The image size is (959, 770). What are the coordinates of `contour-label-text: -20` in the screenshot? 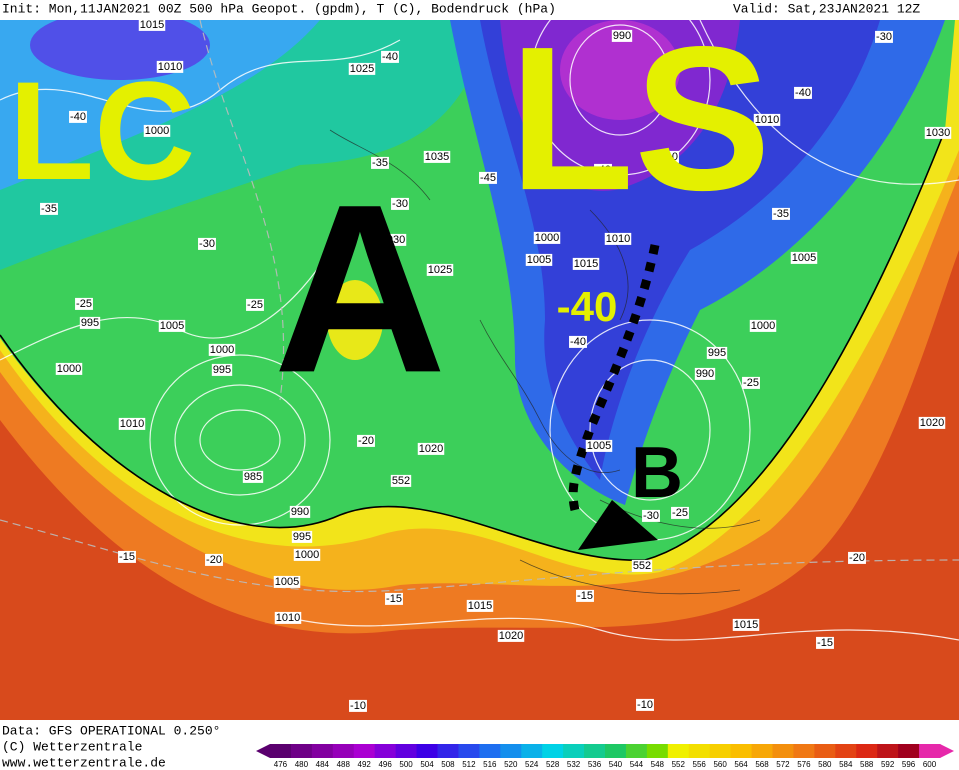 It's located at (214, 560).